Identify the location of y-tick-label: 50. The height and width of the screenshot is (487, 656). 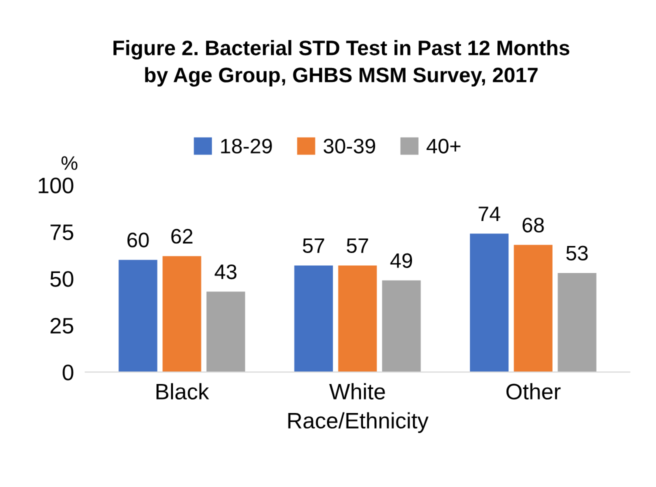
(62, 279).